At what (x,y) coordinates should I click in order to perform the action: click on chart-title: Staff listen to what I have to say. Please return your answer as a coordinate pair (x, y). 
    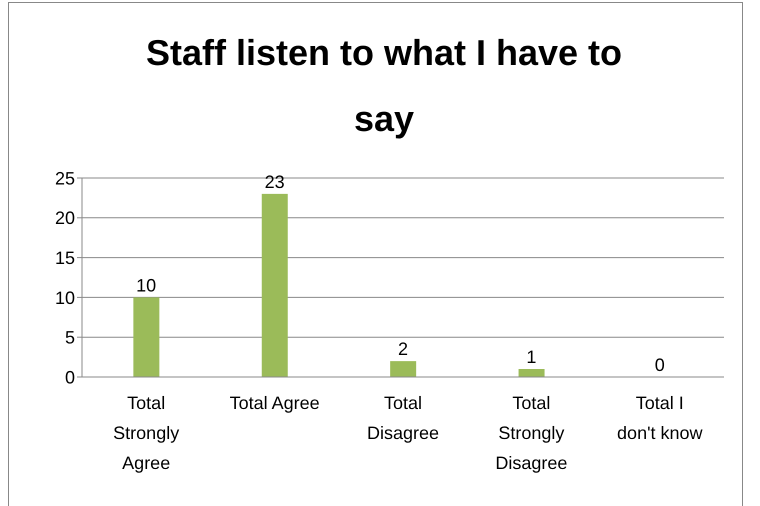
    Looking at the image, I should click on (384, 86).